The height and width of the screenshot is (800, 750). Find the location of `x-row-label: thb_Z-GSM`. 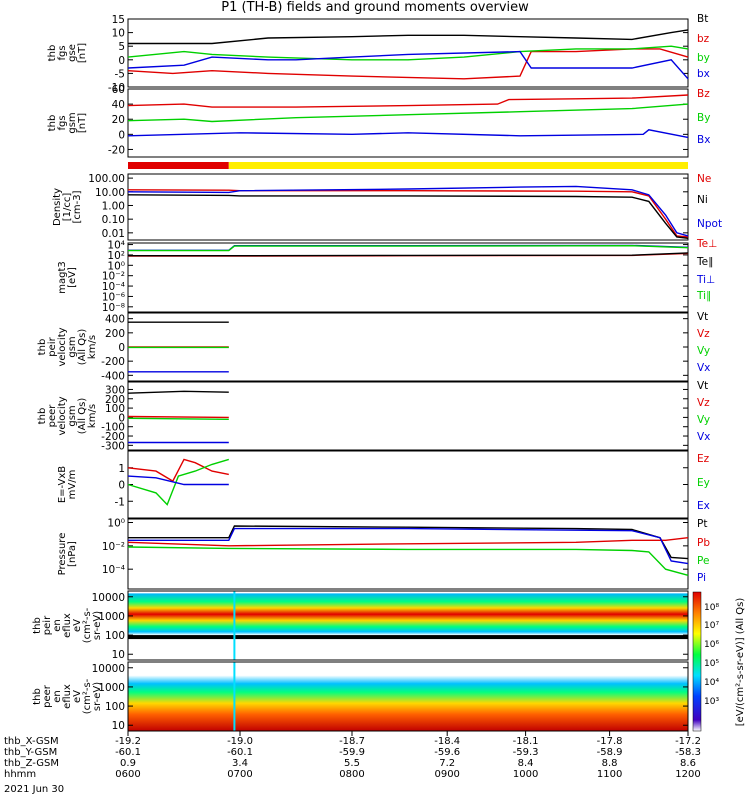

x-row-label: thb_Z-GSM is located at coordinates (31, 763).